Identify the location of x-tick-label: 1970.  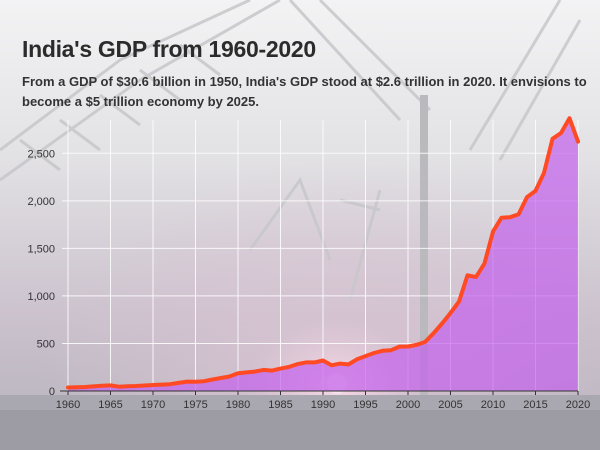
(153, 405).